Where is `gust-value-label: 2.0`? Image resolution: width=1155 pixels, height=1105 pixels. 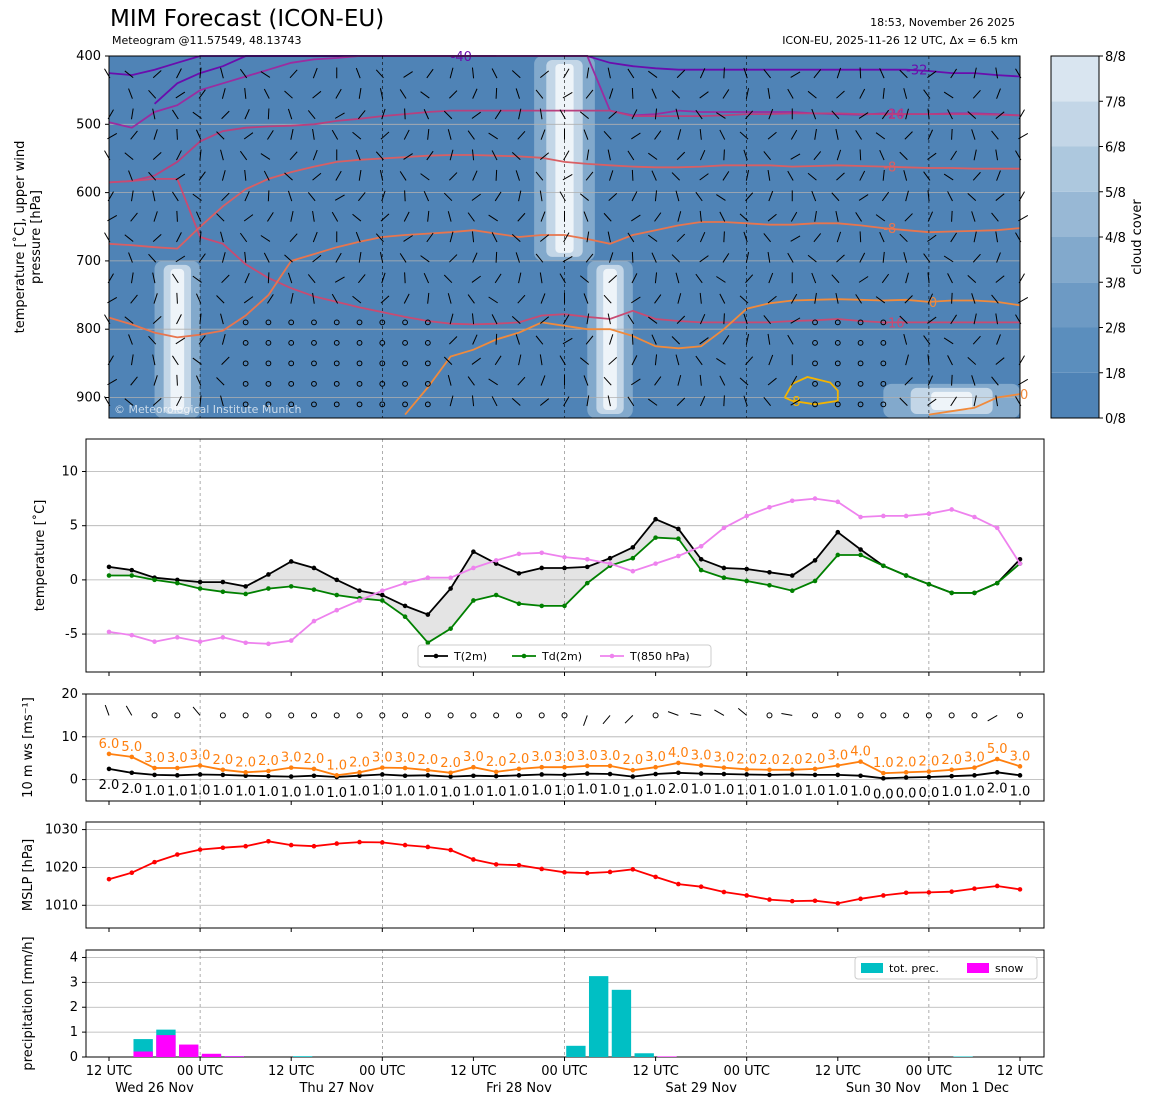 gust-value-label: 2.0 is located at coordinates (496, 762).